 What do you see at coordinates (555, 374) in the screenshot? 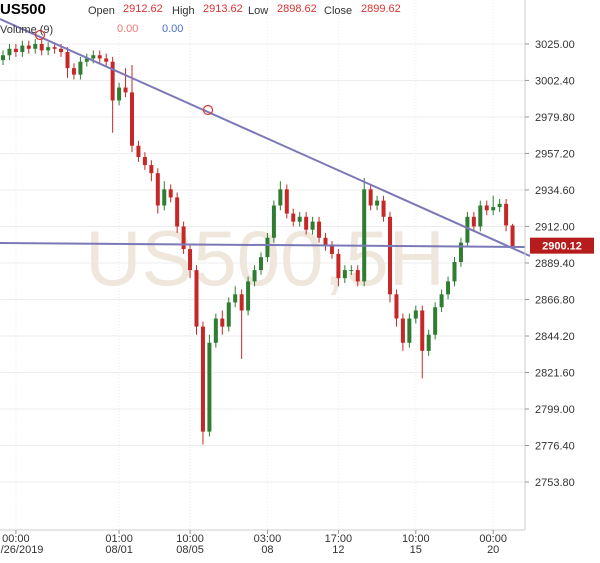
I see `y-tick-label: 2821.60` at bounding box center [555, 374].